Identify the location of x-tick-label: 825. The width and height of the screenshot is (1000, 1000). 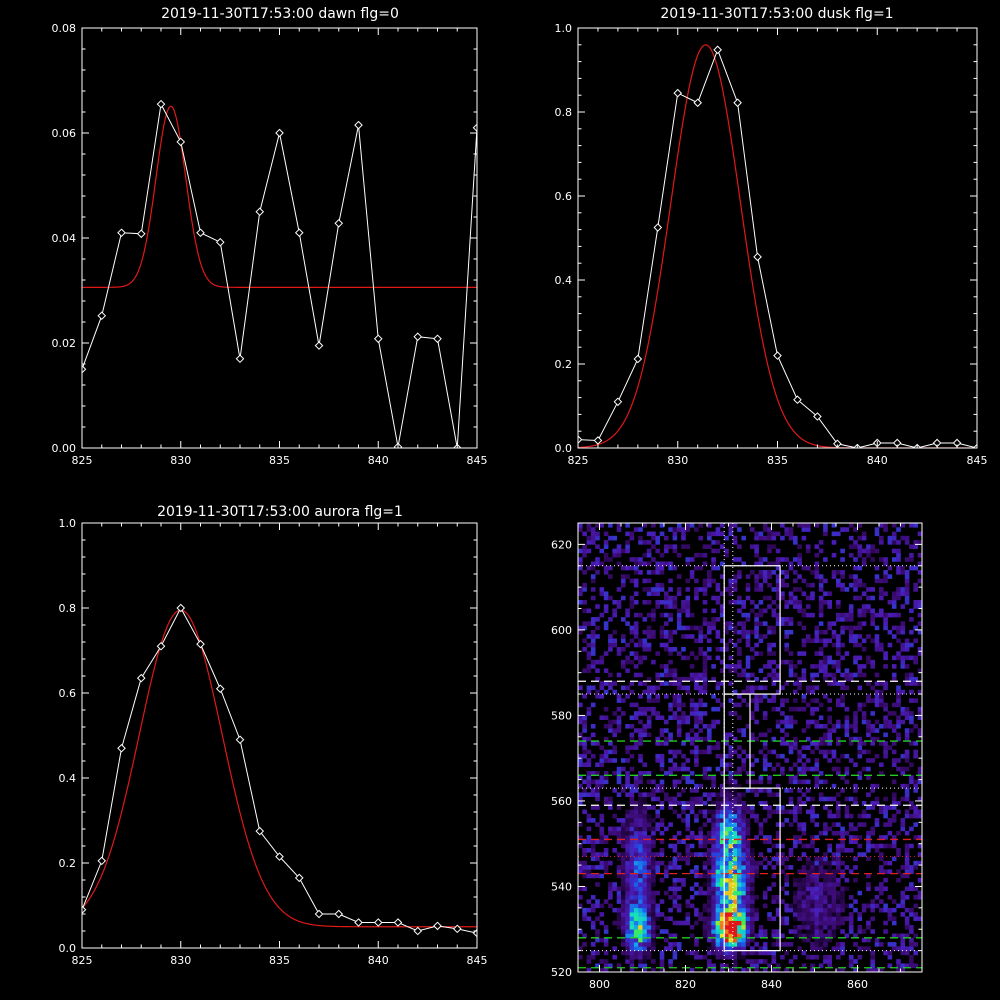
(82, 460).